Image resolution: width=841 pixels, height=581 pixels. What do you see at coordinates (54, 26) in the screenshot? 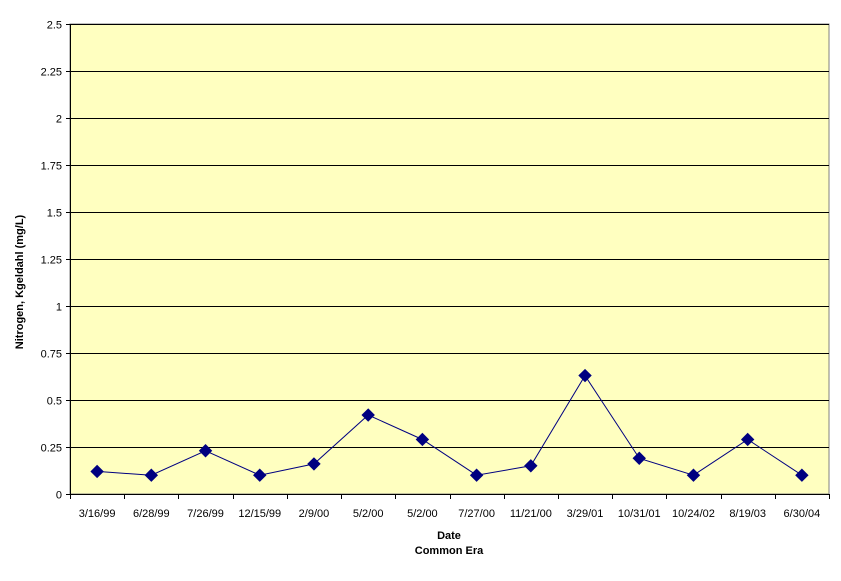
I see `y-tick-label: 2.5` at bounding box center [54, 26].